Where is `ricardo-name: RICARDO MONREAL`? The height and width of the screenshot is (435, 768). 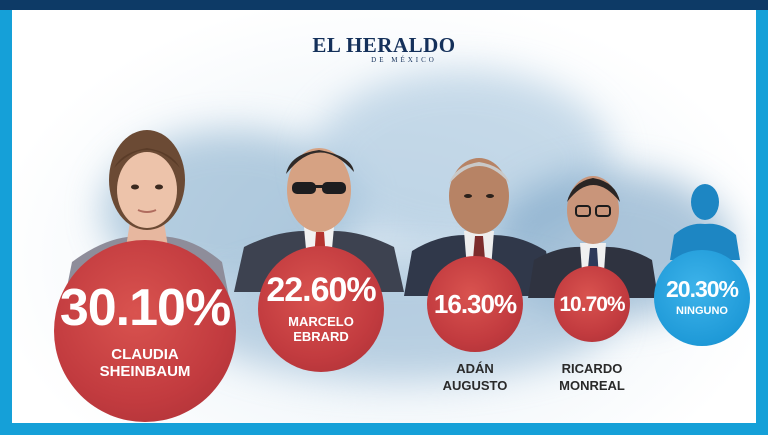
ricardo-name: RICARDO MONREAL is located at coordinates (592, 377).